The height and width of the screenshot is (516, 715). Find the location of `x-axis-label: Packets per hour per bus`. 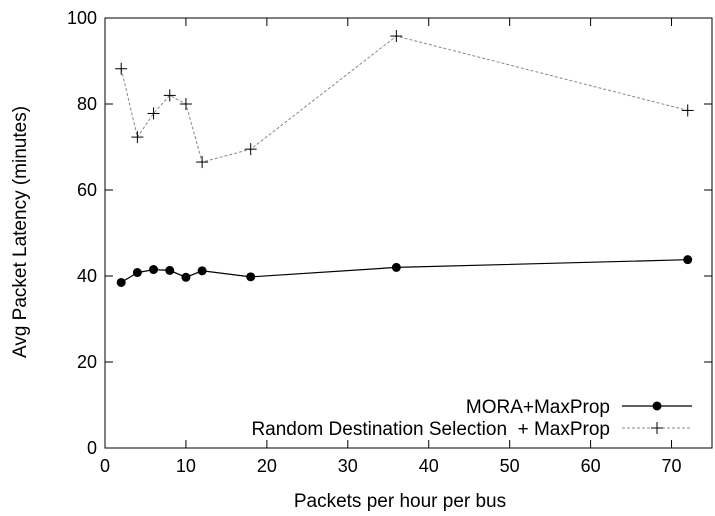

x-axis-label: Packets per hour per bus is located at coordinates (400, 501).